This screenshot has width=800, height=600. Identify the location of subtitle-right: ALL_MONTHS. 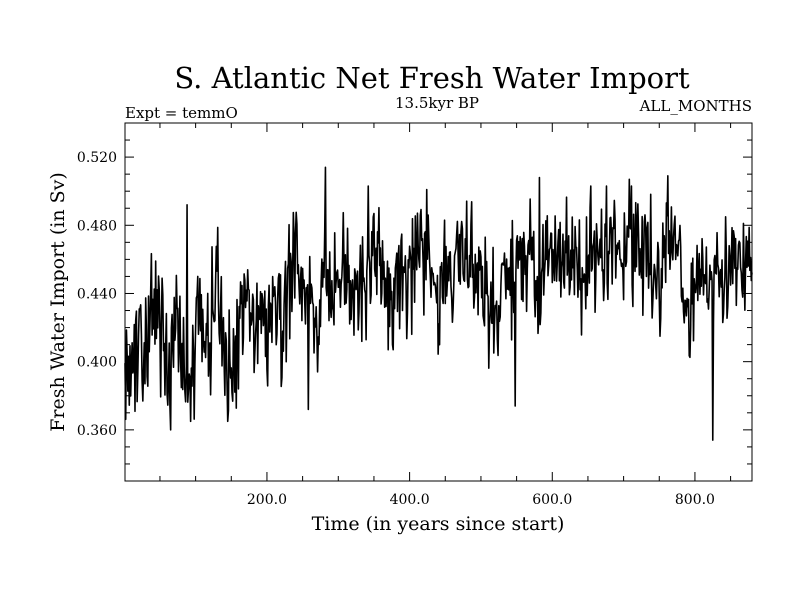
(695, 106).